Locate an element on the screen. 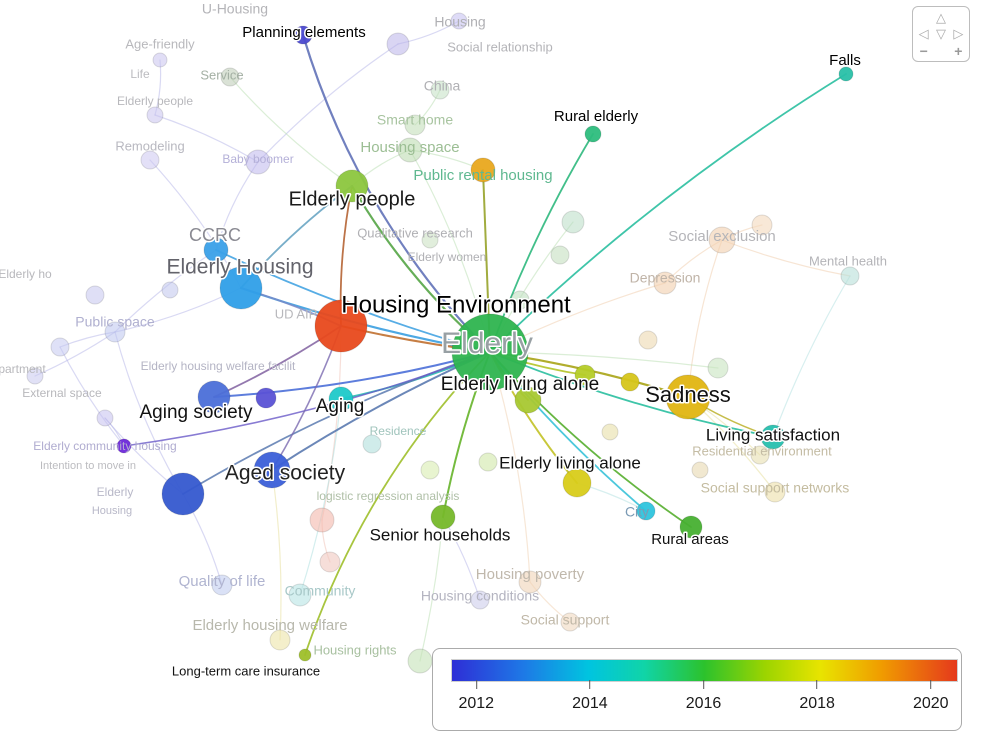  node-label: Social support networks is located at coordinates (775, 488).